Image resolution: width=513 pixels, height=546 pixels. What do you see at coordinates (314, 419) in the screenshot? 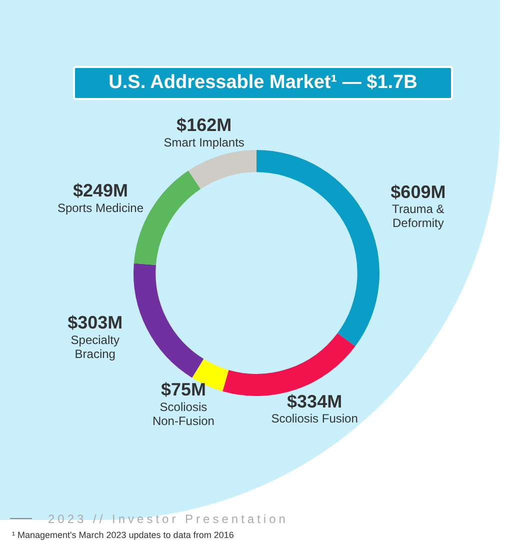
I see `slice-label: Scoliosis Fusion` at bounding box center [314, 419].